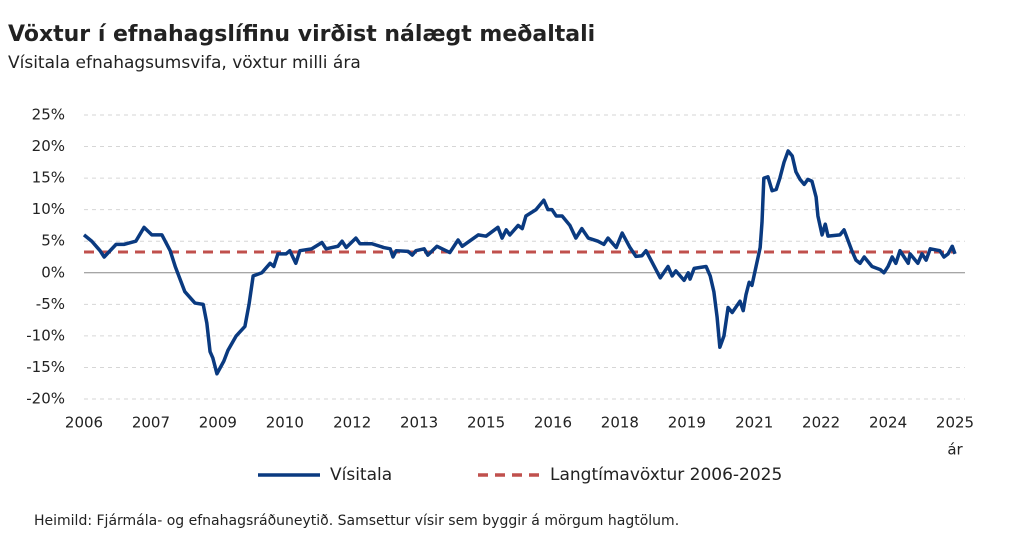  I want to click on x-tick-label: 2024, so click(888, 423).